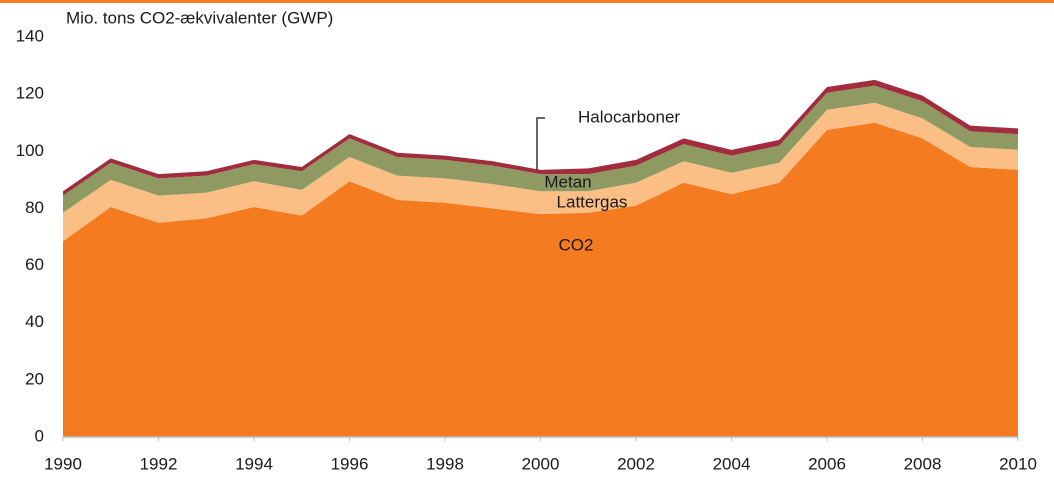 The height and width of the screenshot is (477, 1054). What do you see at coordinates (34, 207) in the screenshot?
I see `y-tick-label: 80` at bounding box center [34, 207].